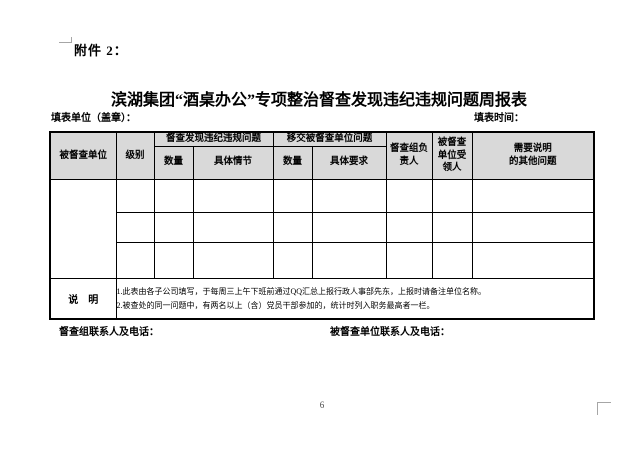 Image resolution: width=638 pixels, height=451 pixels. I want to click on form-time-label: 填表时间：, so click(499, 118).